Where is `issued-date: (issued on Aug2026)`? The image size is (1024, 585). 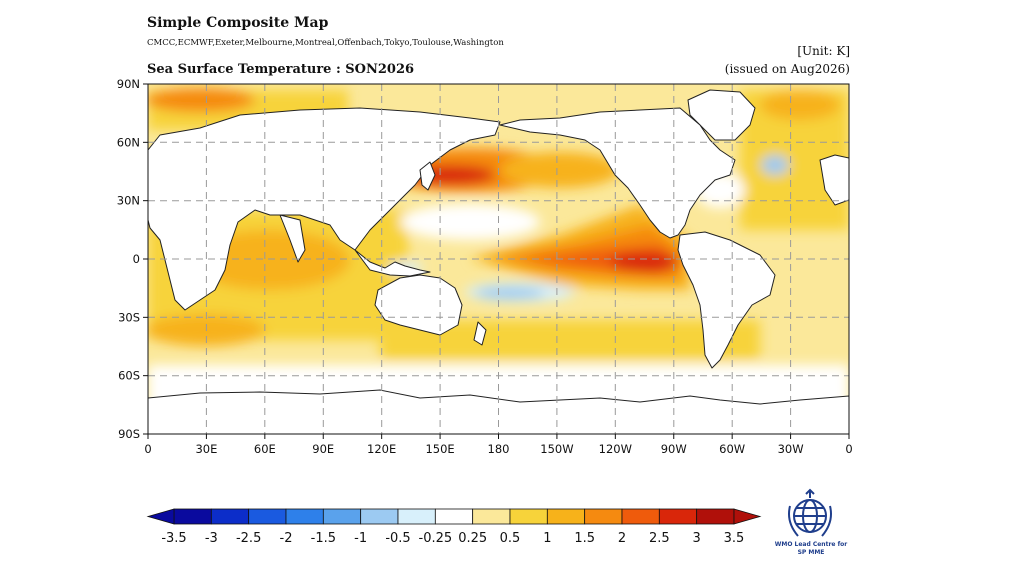 issued-date: (issued on Aug2026) is located at coordinates (787, 69).